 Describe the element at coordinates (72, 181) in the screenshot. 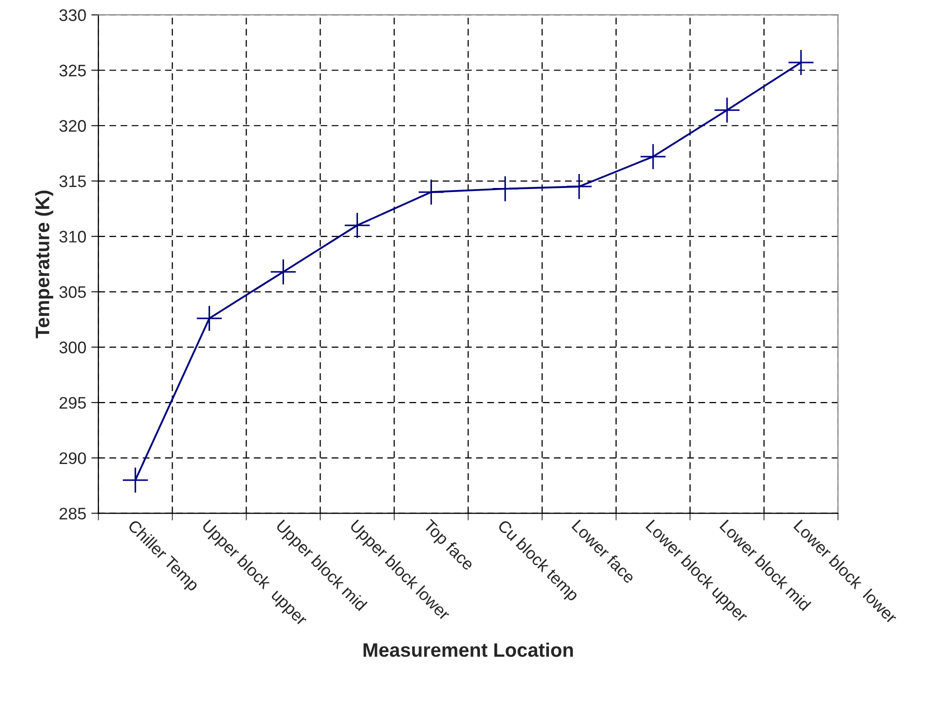

I see `y-tick-label: 315` at that location.